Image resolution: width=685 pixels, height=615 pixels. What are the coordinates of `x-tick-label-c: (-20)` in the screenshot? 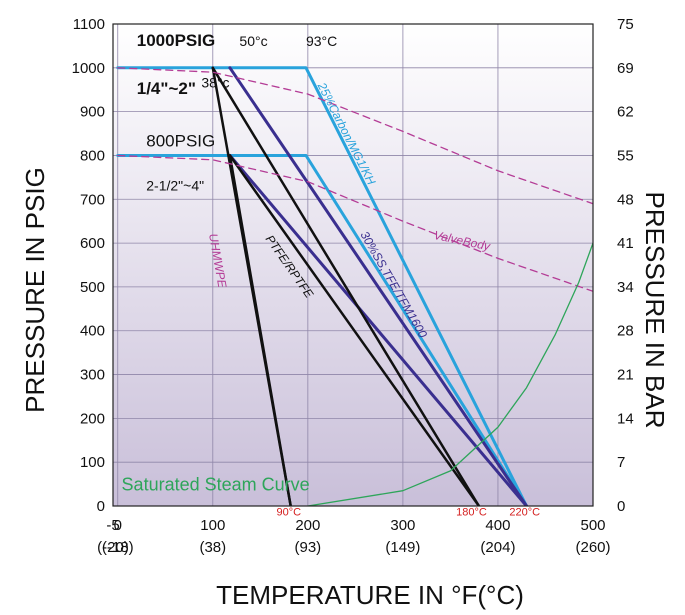 It's located at (113, 547).